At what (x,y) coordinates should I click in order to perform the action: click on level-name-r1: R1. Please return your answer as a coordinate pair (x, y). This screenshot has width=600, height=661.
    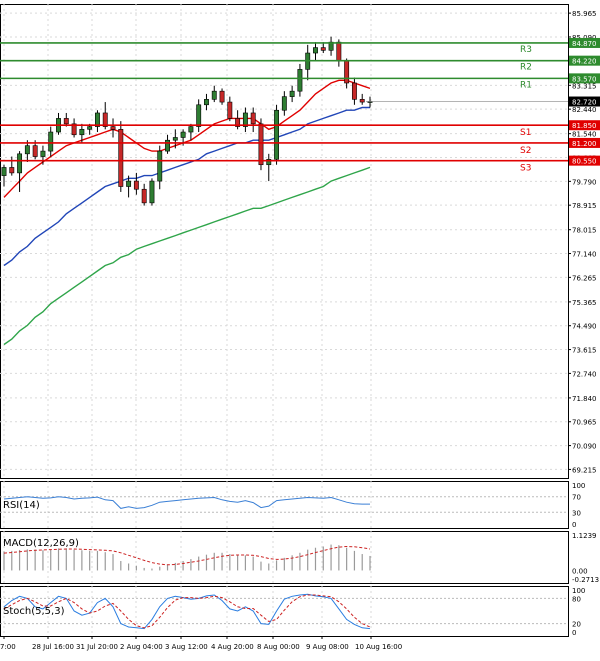
    Looking at the image, I should click on (526, 85).